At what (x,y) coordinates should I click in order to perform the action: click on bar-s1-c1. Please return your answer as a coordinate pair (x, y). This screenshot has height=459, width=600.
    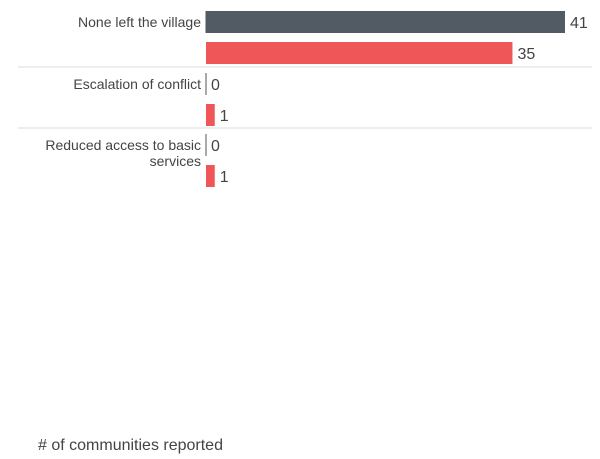
    Looking at the image, I should click on (210, 115).